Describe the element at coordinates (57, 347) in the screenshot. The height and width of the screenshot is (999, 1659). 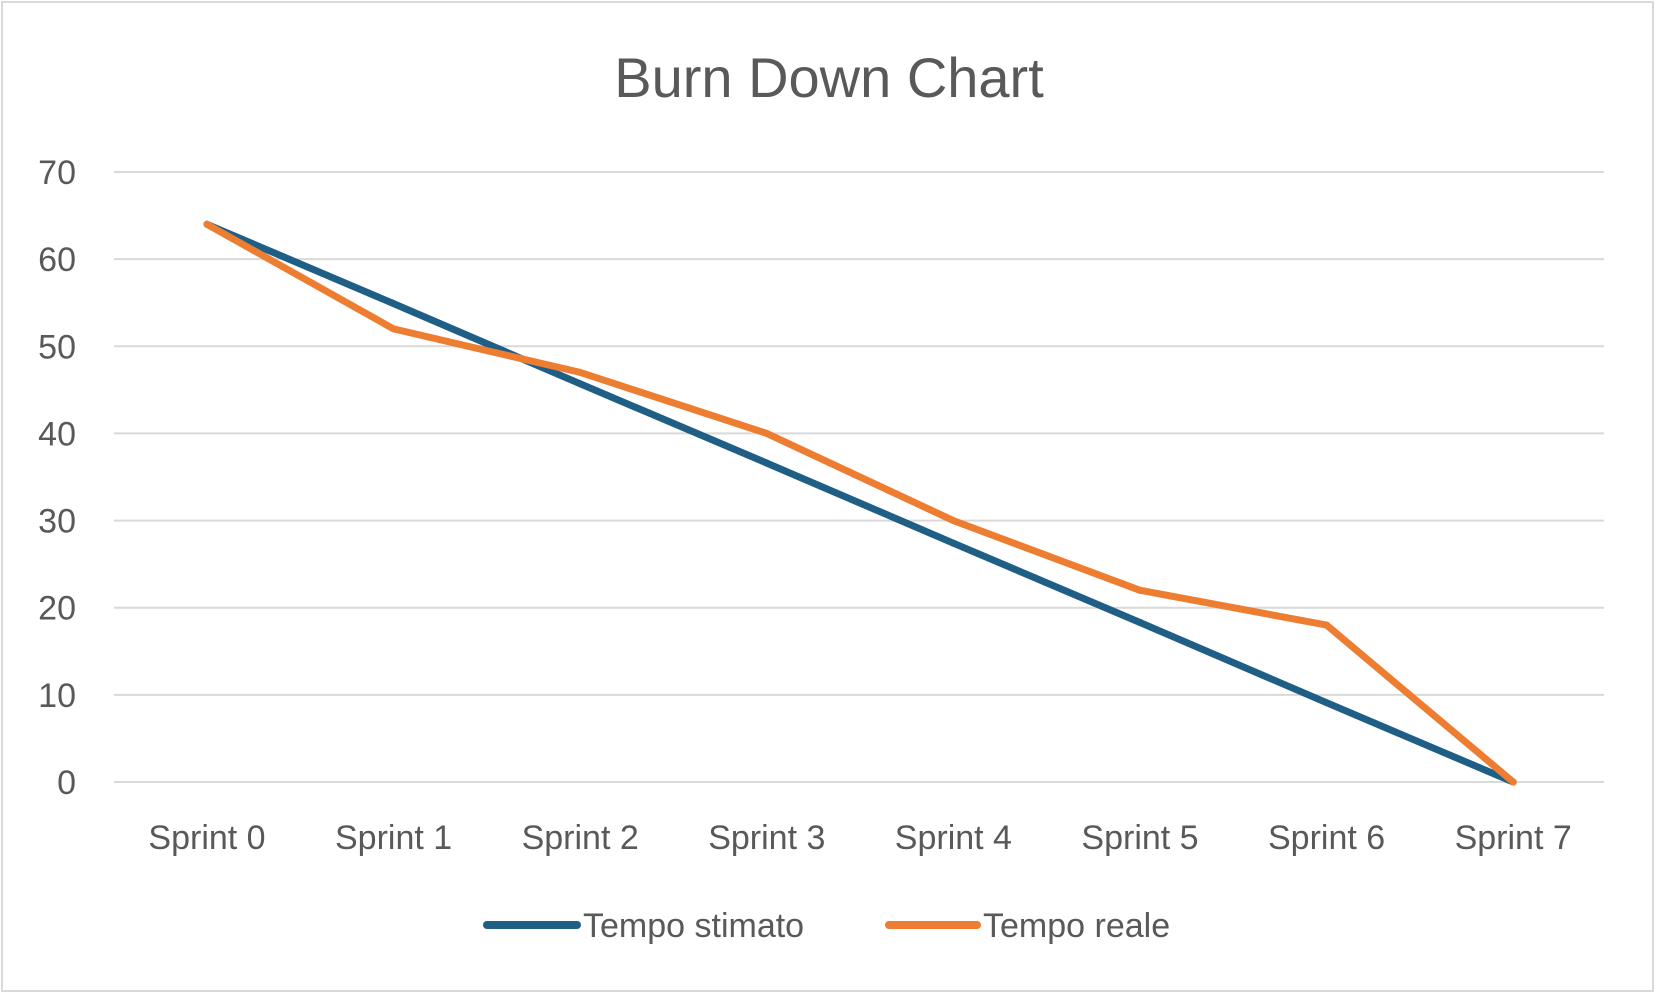
I see `y-tick-label: 50` at that location.